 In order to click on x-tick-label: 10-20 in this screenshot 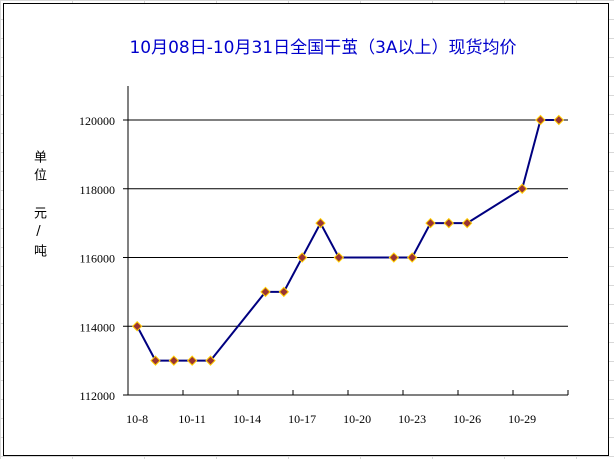, I will do `click(357, 419)`.